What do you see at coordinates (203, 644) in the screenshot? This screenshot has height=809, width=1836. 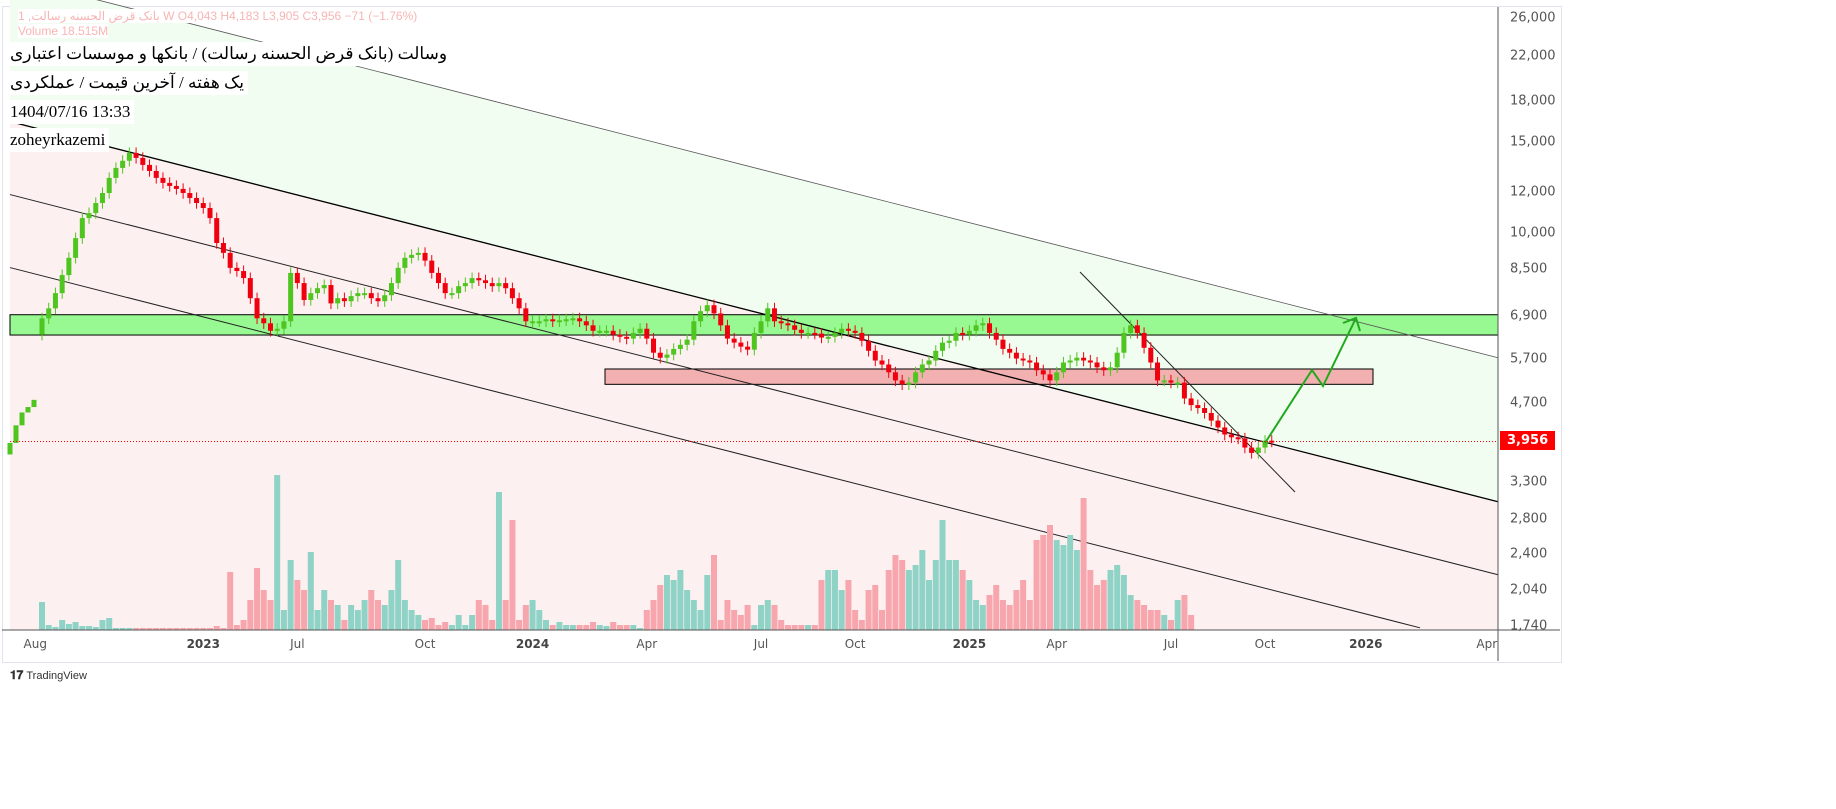 I see `time-tick: 2023` at bounding box center [203, 644].